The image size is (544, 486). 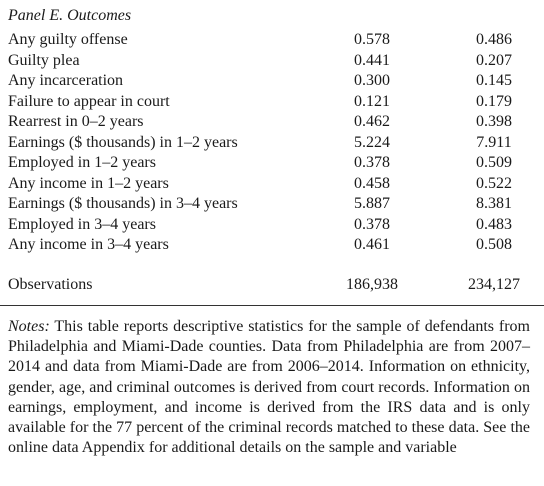 I want to click on miami-dade-value: 8.381, so click(x=494, y=203).